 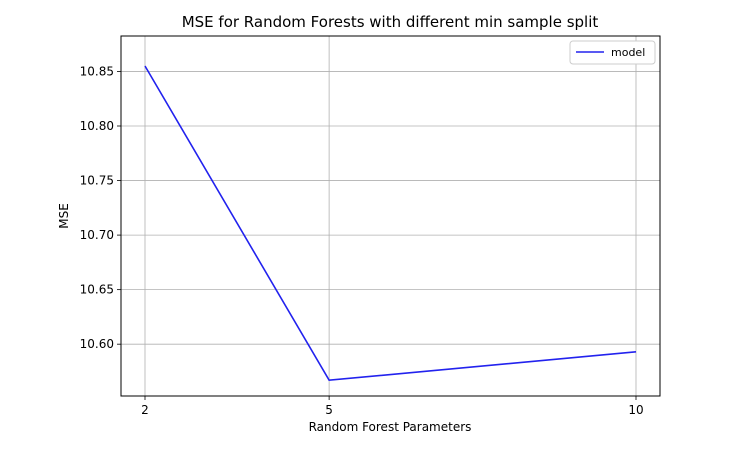 I want to click on y-tick-label: 10.80, so click(x=97, y=126).